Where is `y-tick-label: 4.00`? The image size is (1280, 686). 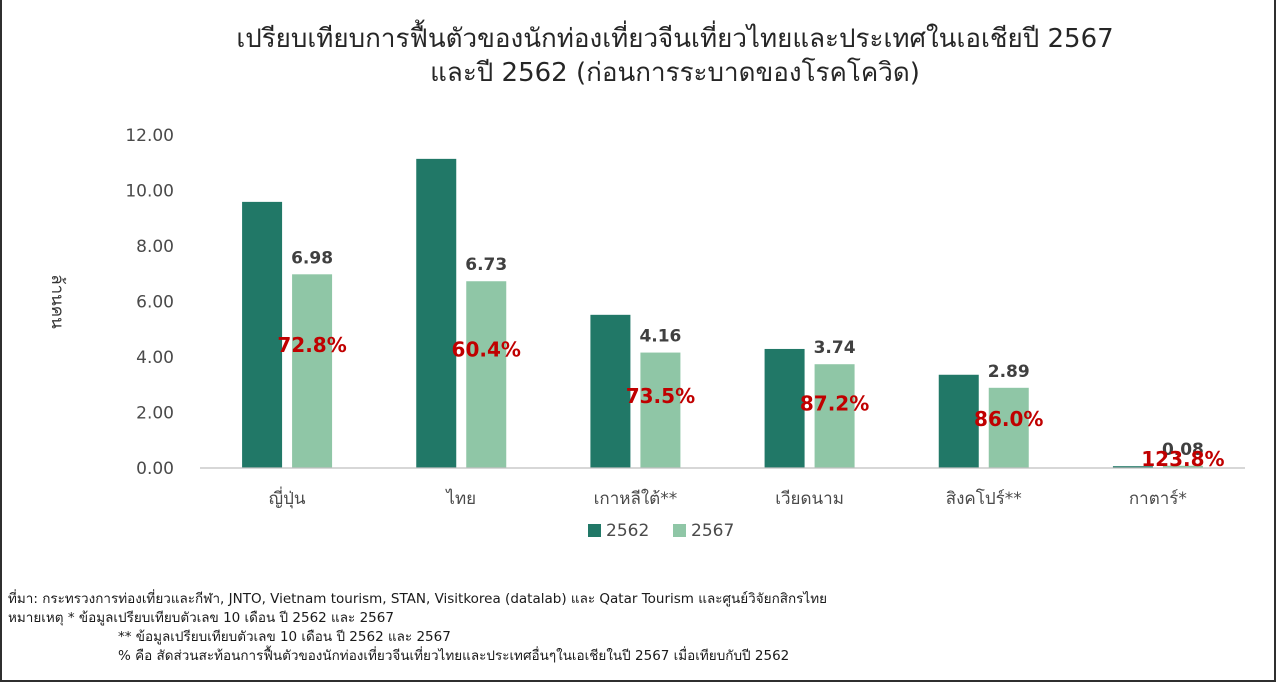
y-tick-label: 4.00 is located at coordinates (155, 358).